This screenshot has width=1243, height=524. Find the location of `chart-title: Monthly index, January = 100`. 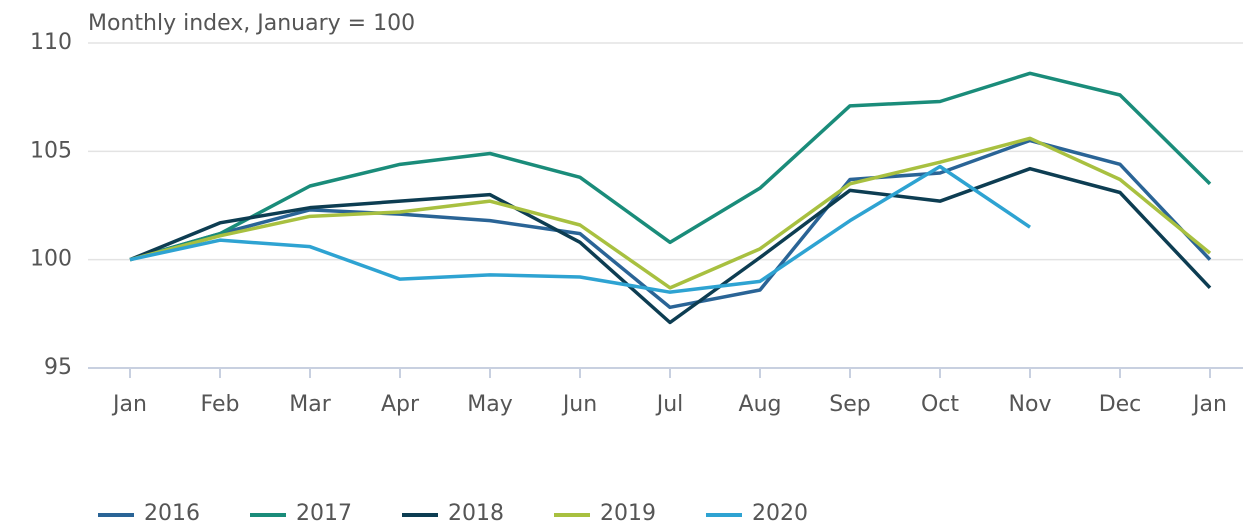

chart-title: Monthly index, January = 100 is located at coordinates (251, 23).